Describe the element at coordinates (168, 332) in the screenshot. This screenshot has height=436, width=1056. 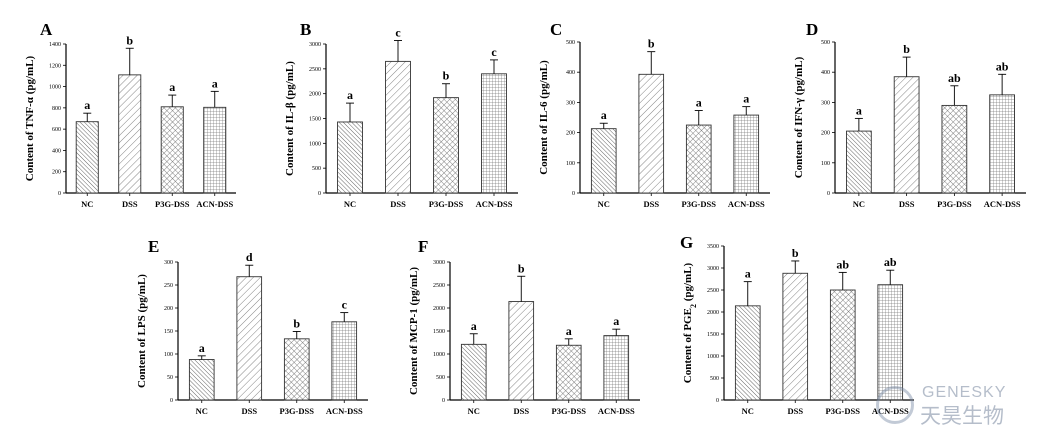
I see `y-tick-label: 150` at that location.